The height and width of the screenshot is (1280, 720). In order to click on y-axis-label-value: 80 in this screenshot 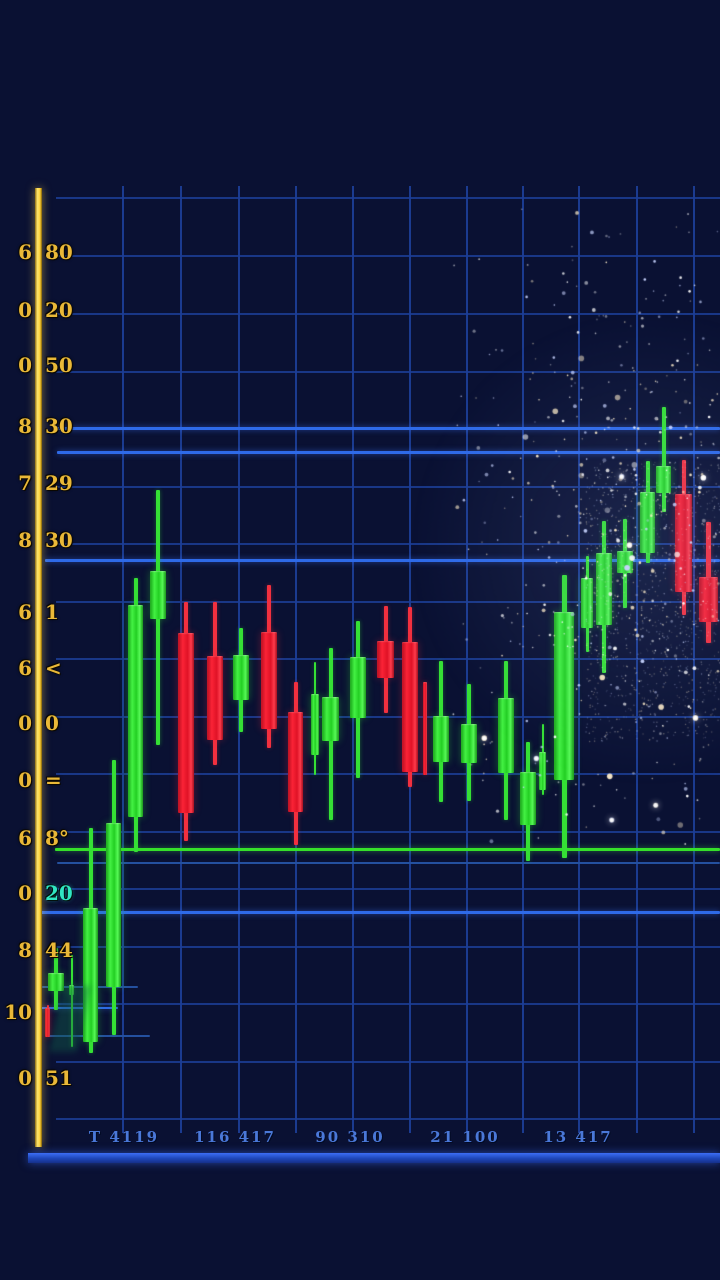, I will do `click(59, 252)`.